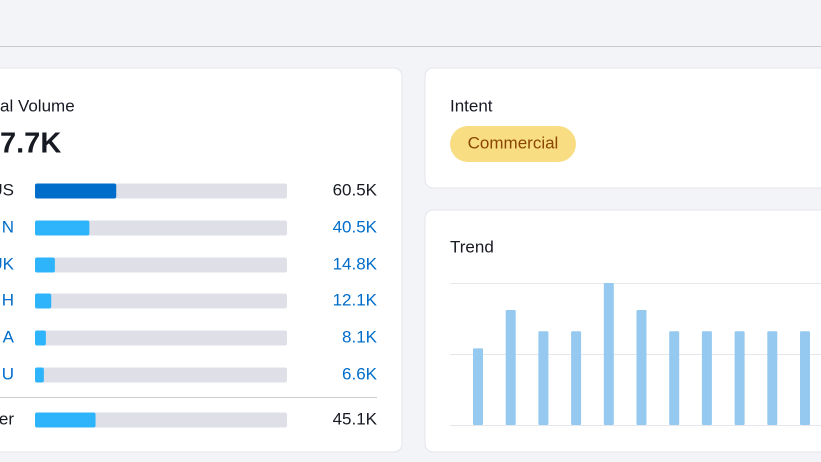 This screenshot has width=821, height=462. Describe the element at coordinates (30, 144) in the screenshot. I see `volume-total: 7.7K` at that location.